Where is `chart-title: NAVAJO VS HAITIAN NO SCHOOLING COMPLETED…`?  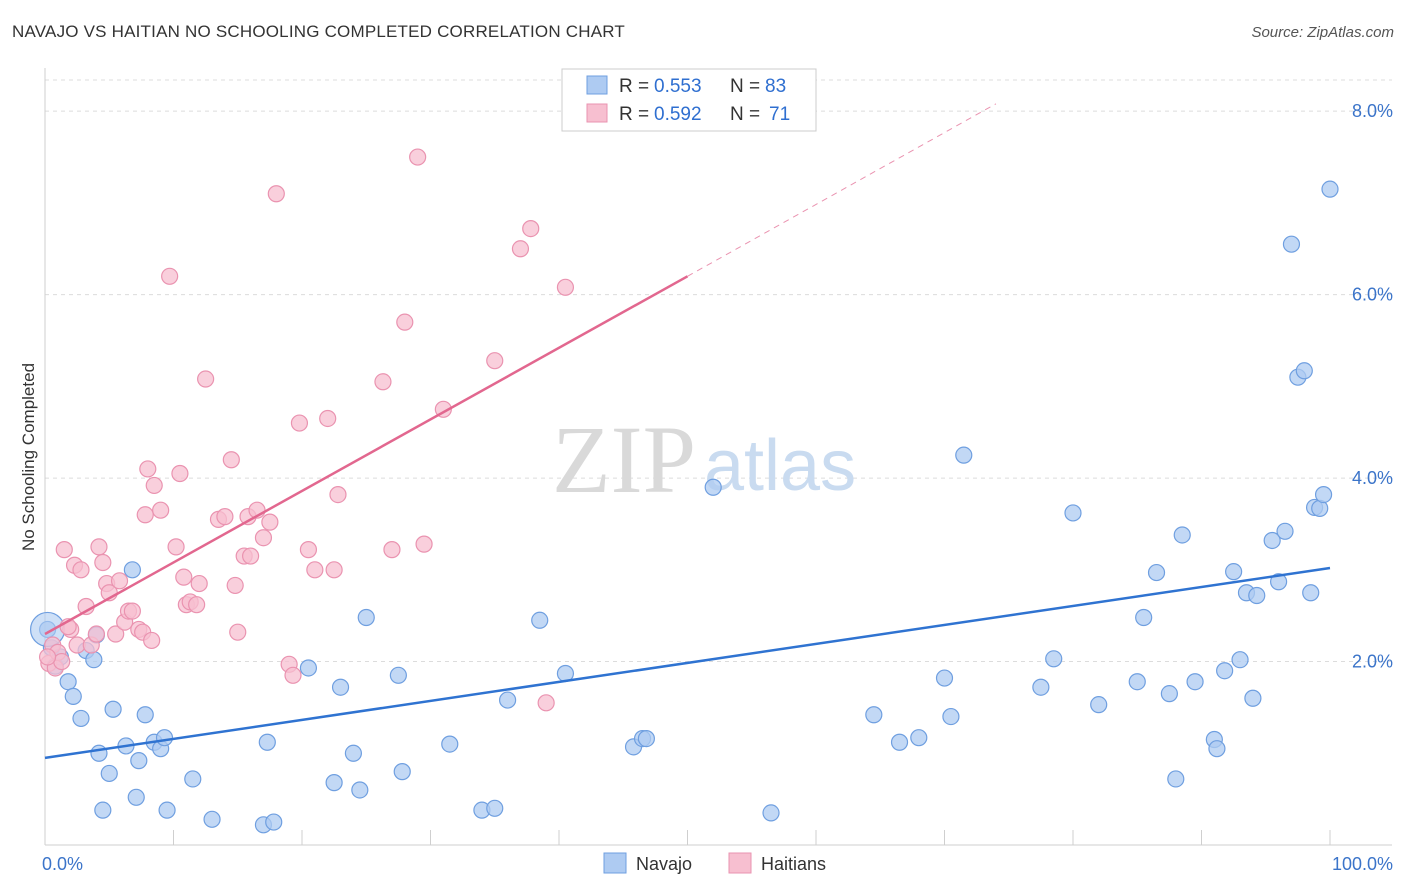
chart-title: NAVAJO VS HAITIAN NO SCHOOLING COMPLETED… is located at coordinates (318, 31).